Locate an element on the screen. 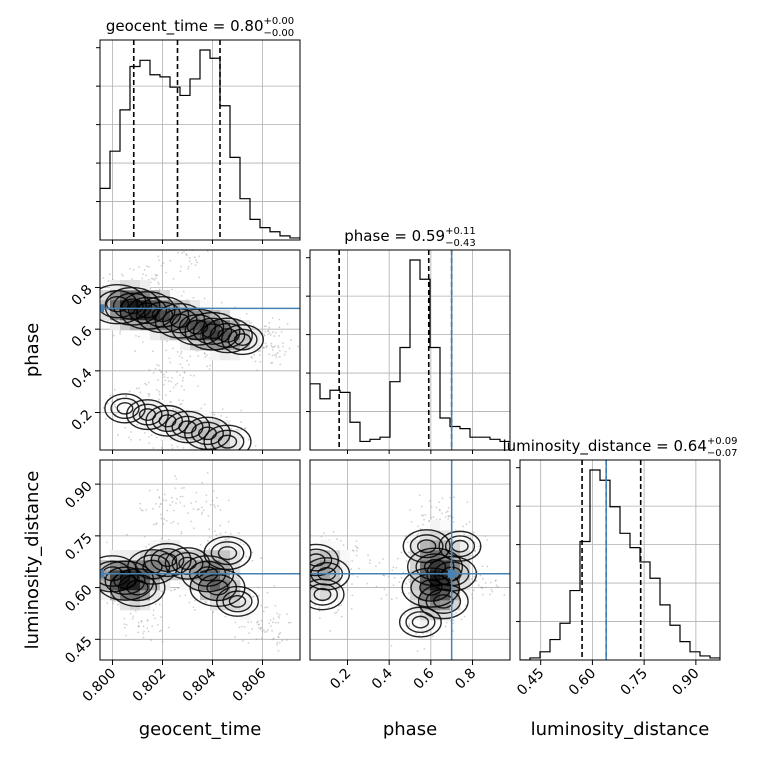 The image size is (760, 764). histogram-luminosity_distance is located at coordinates (620, 560).